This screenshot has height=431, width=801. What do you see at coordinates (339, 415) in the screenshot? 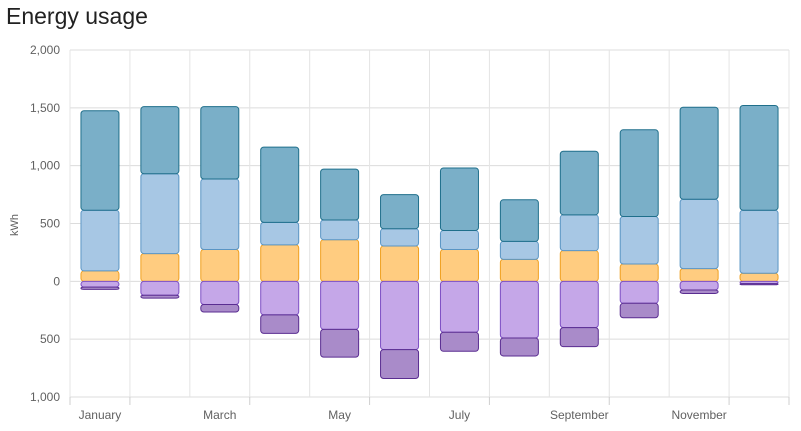
I see `x-tick-label: May` at bounding box center [339, 415].